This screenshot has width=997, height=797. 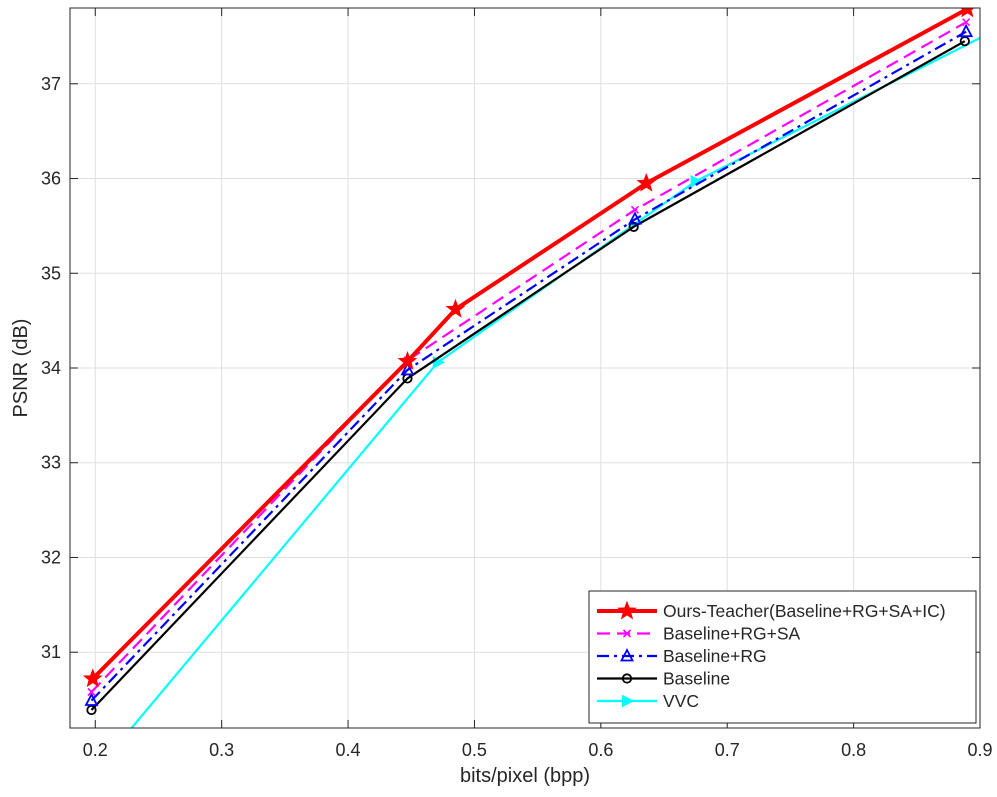 I want to click on y-tick-label: 31, so click(x=51, y=652).